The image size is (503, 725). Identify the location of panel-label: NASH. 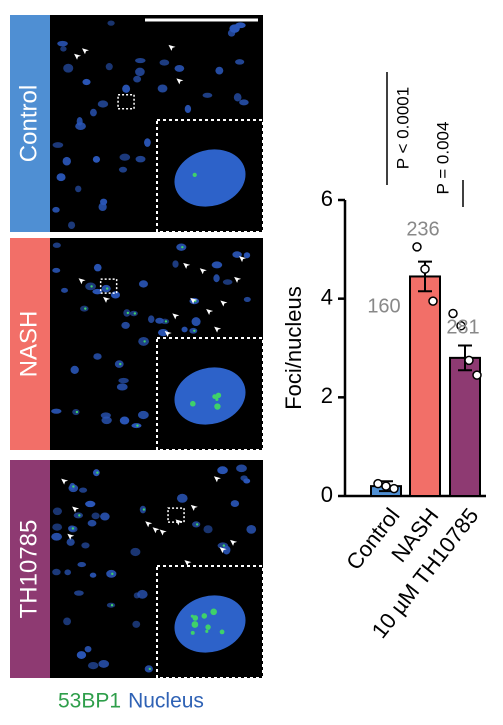
(28, 344).